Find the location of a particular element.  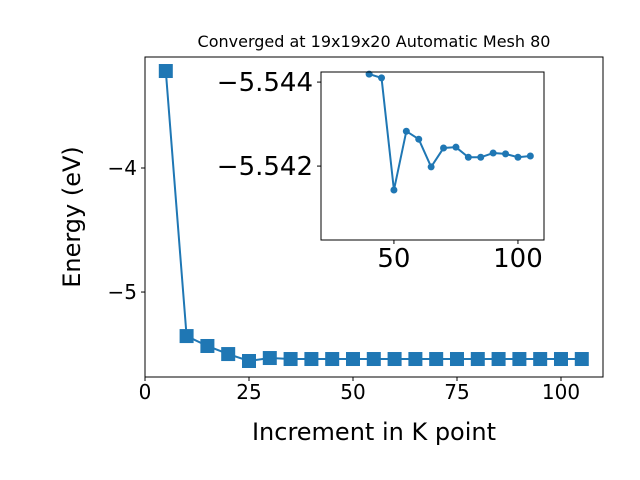

y-tick-label: −4 is located at coordinates (122, 168).